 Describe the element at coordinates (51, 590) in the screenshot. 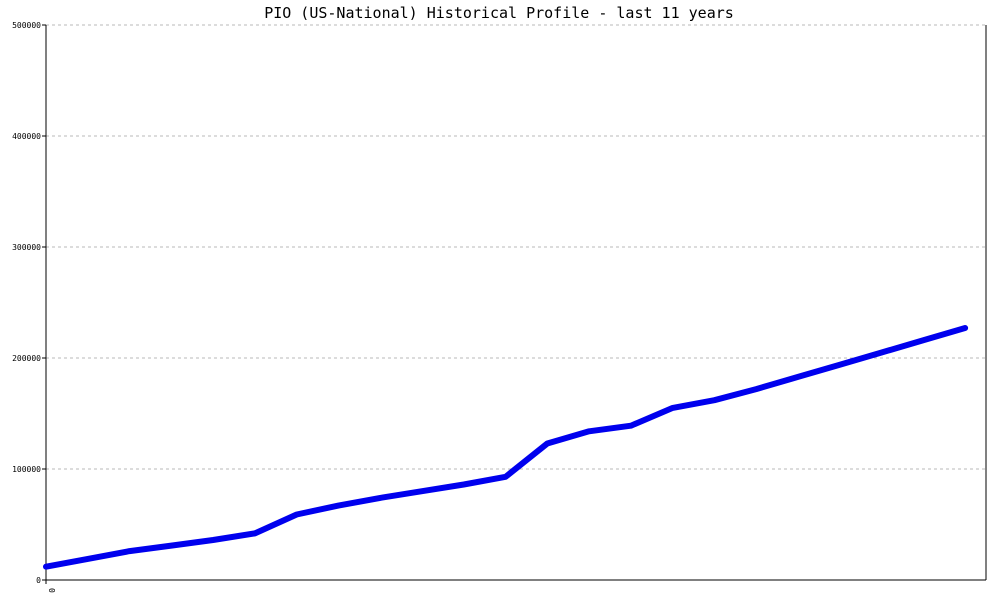

I see `x-tick-label-0: 0` at that location.